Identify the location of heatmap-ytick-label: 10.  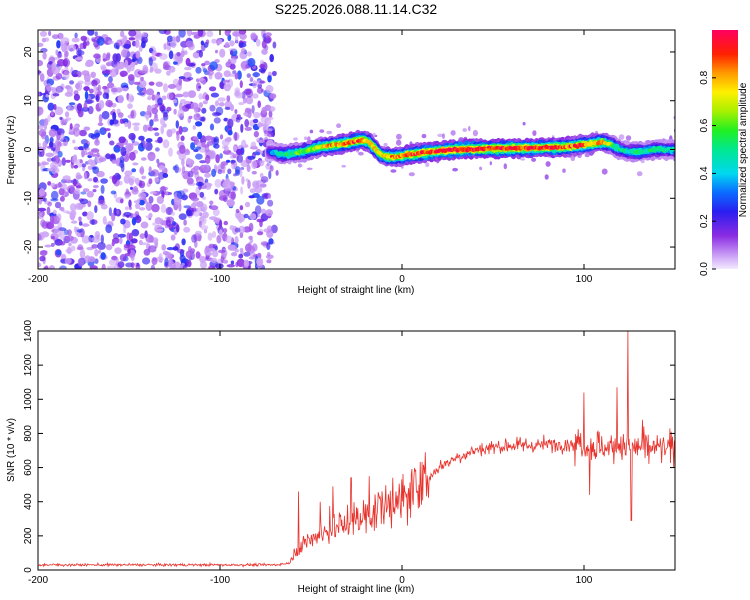
(28, 101).